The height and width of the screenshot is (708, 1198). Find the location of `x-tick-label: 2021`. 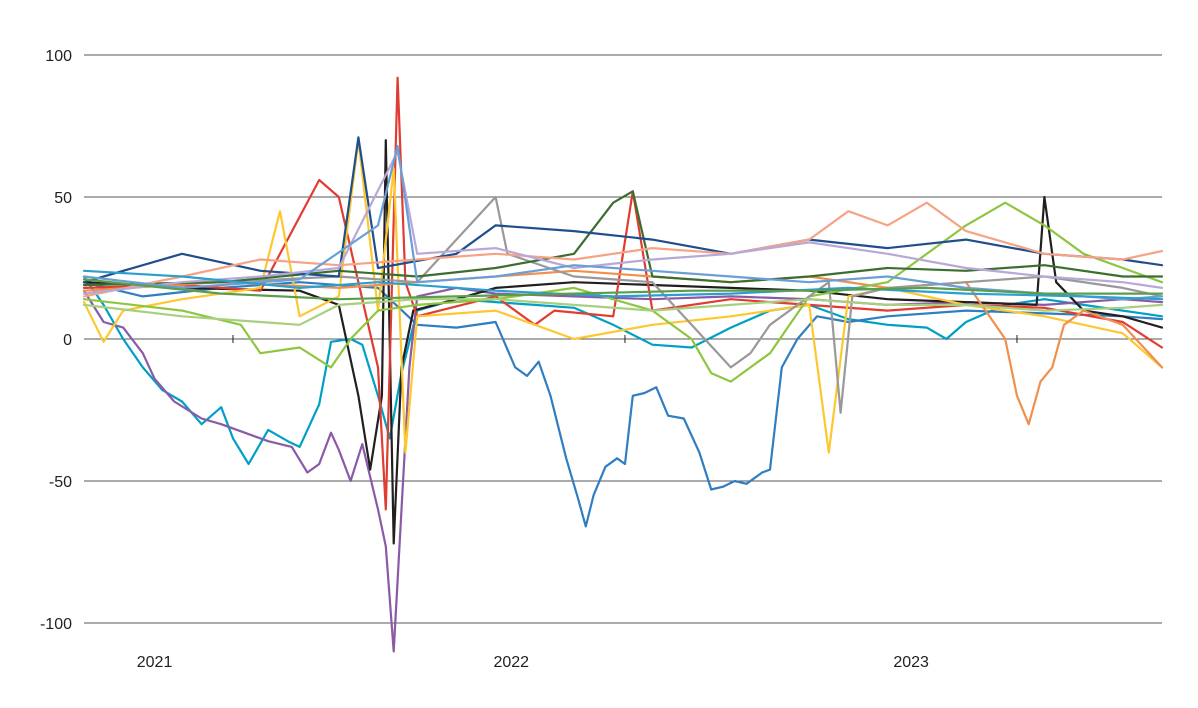

x-tick-label: 2021 is located at coordinates (155, 662).